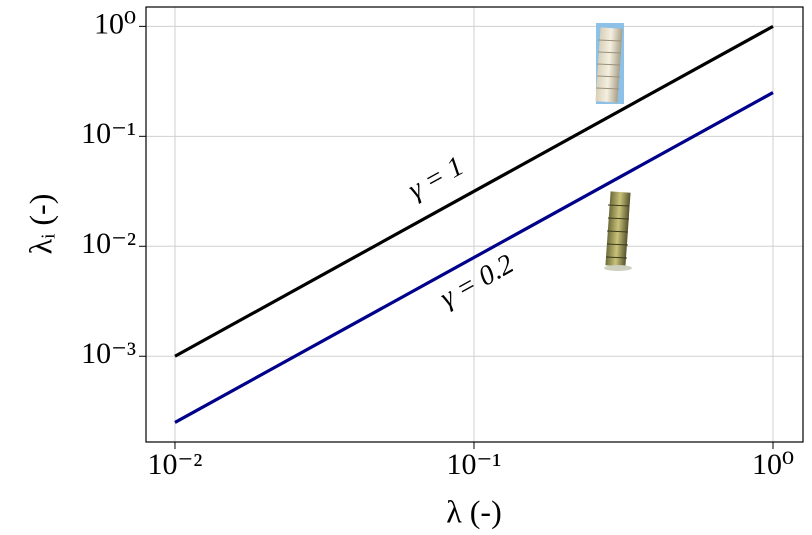  What do you see at coordinates (108, 243) in the screenshot?
I see `y-tick-label: 10⁻²` at bounding box center [108, 243].